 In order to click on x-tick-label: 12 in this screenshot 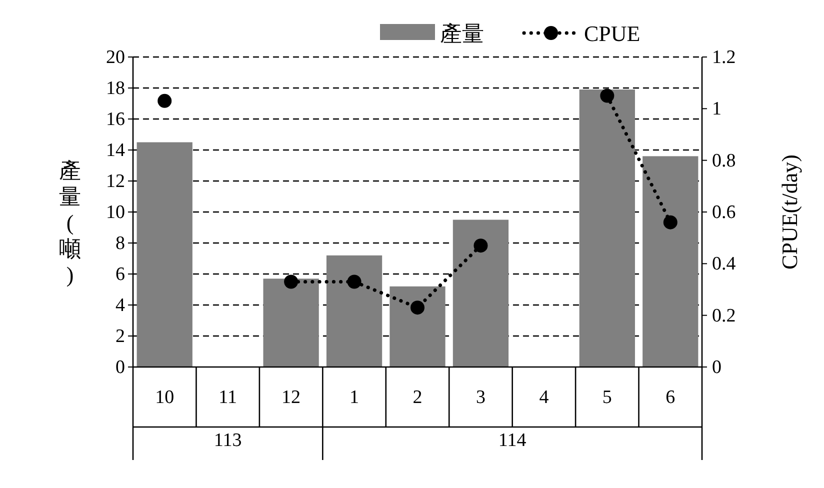, I will do `click(291, 397)`.